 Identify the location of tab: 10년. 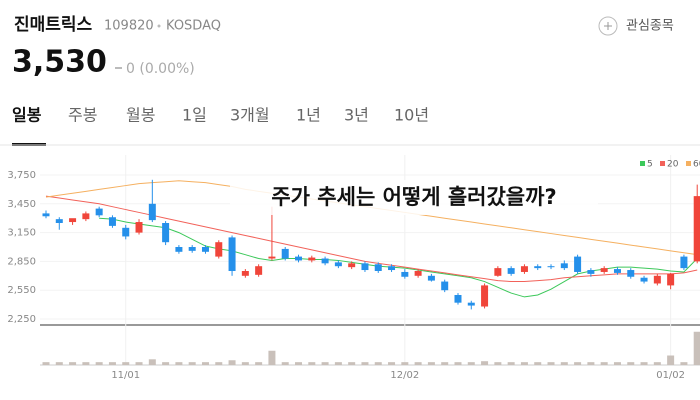
(411, 115).